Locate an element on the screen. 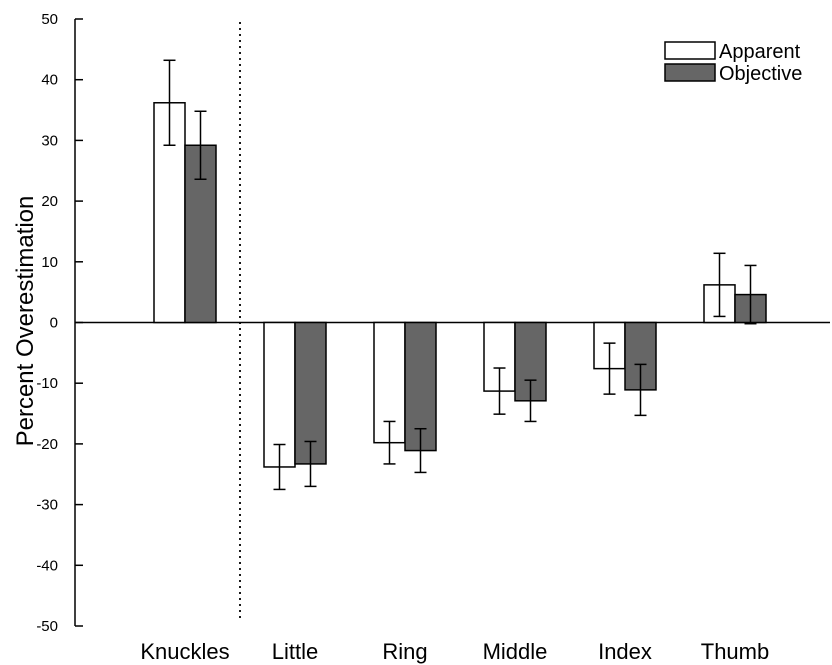 The image size is (832, 665). legend-label-objective: Objective is located at coordinates (760, 74).